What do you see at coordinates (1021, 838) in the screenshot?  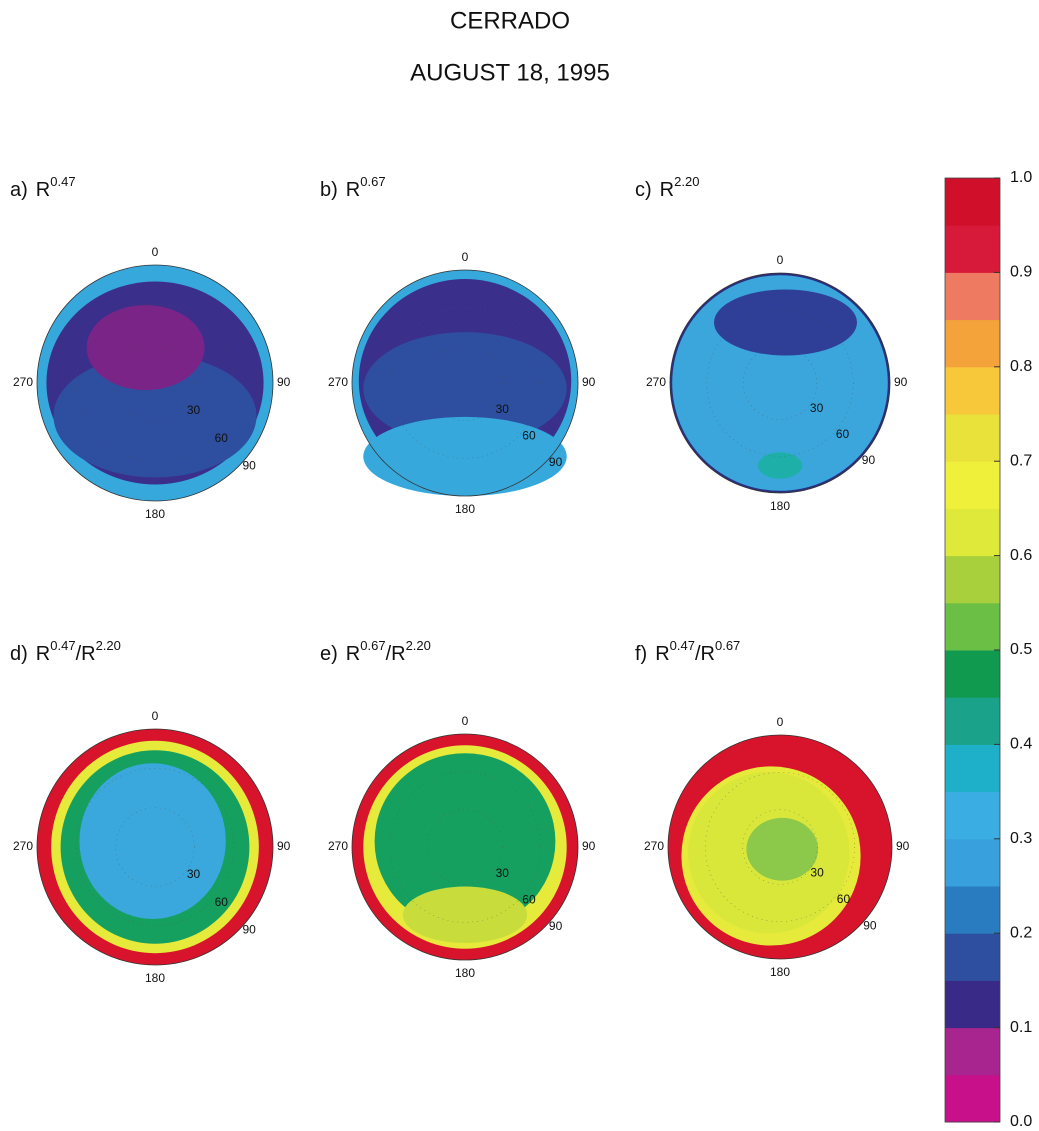 I see `colorbar-tick-label: 0.3` at bounding box center [1021, 838].